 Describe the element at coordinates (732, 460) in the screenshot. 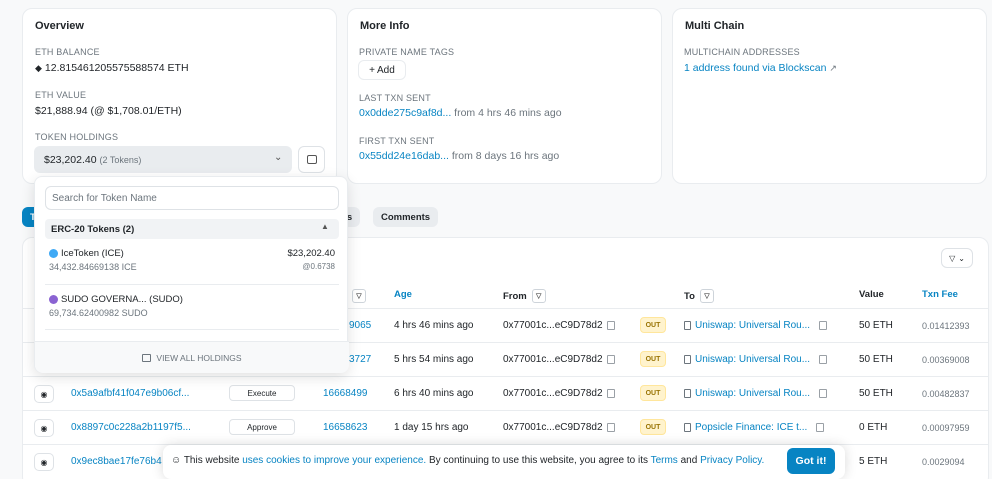

I see `privacy-policy-link: Privacy Policy.` at that location.